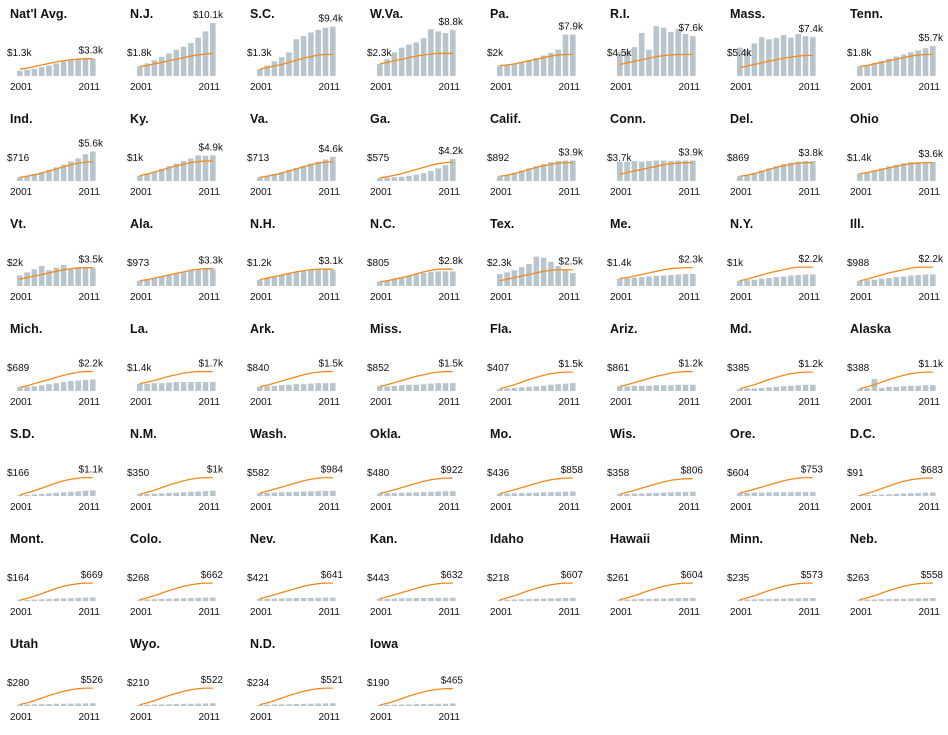  Describe the element at coordinates (624, 329) in the screenshot. I see `panel-title: Ariz.` at that location.